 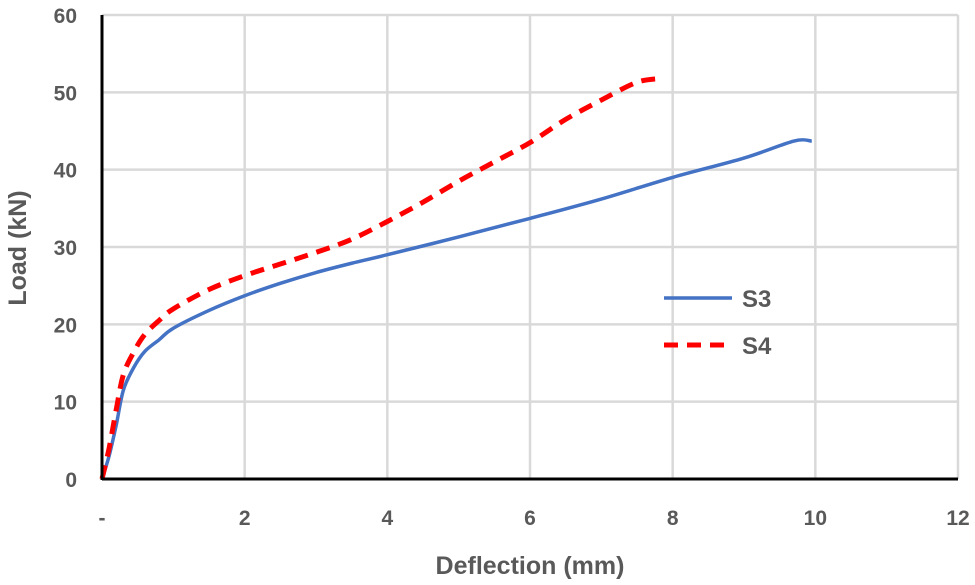 I want to click on x-tick-label: 6, so click(x=530, y=518).